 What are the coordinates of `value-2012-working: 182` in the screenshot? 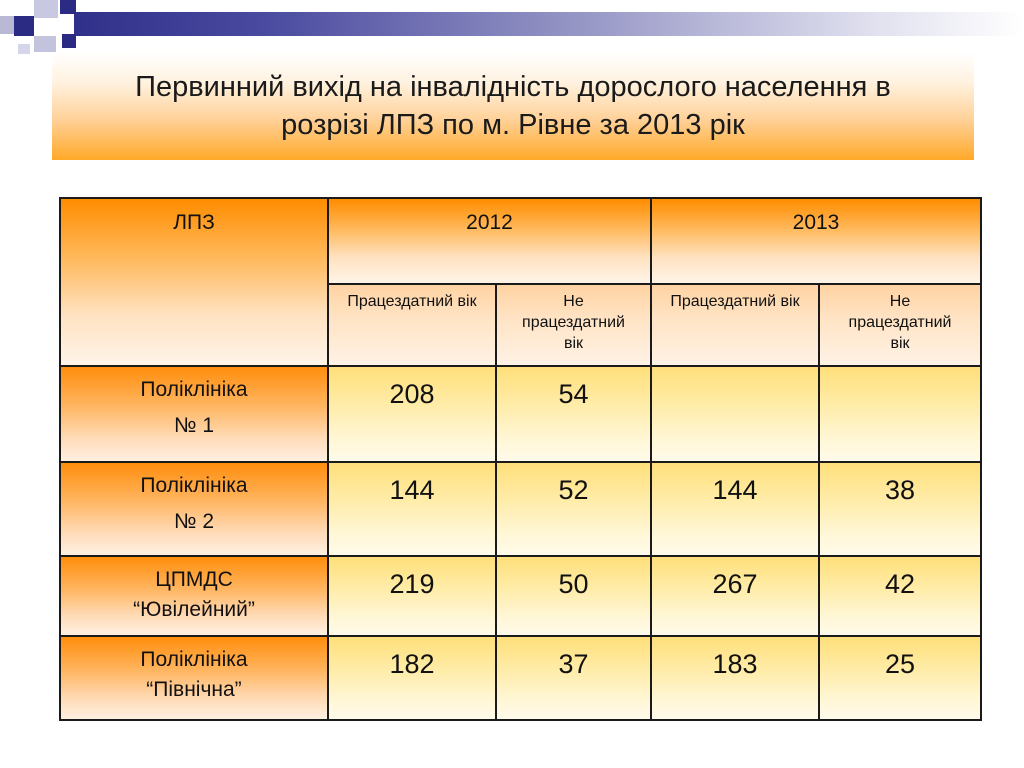 It's located at (412, 678).